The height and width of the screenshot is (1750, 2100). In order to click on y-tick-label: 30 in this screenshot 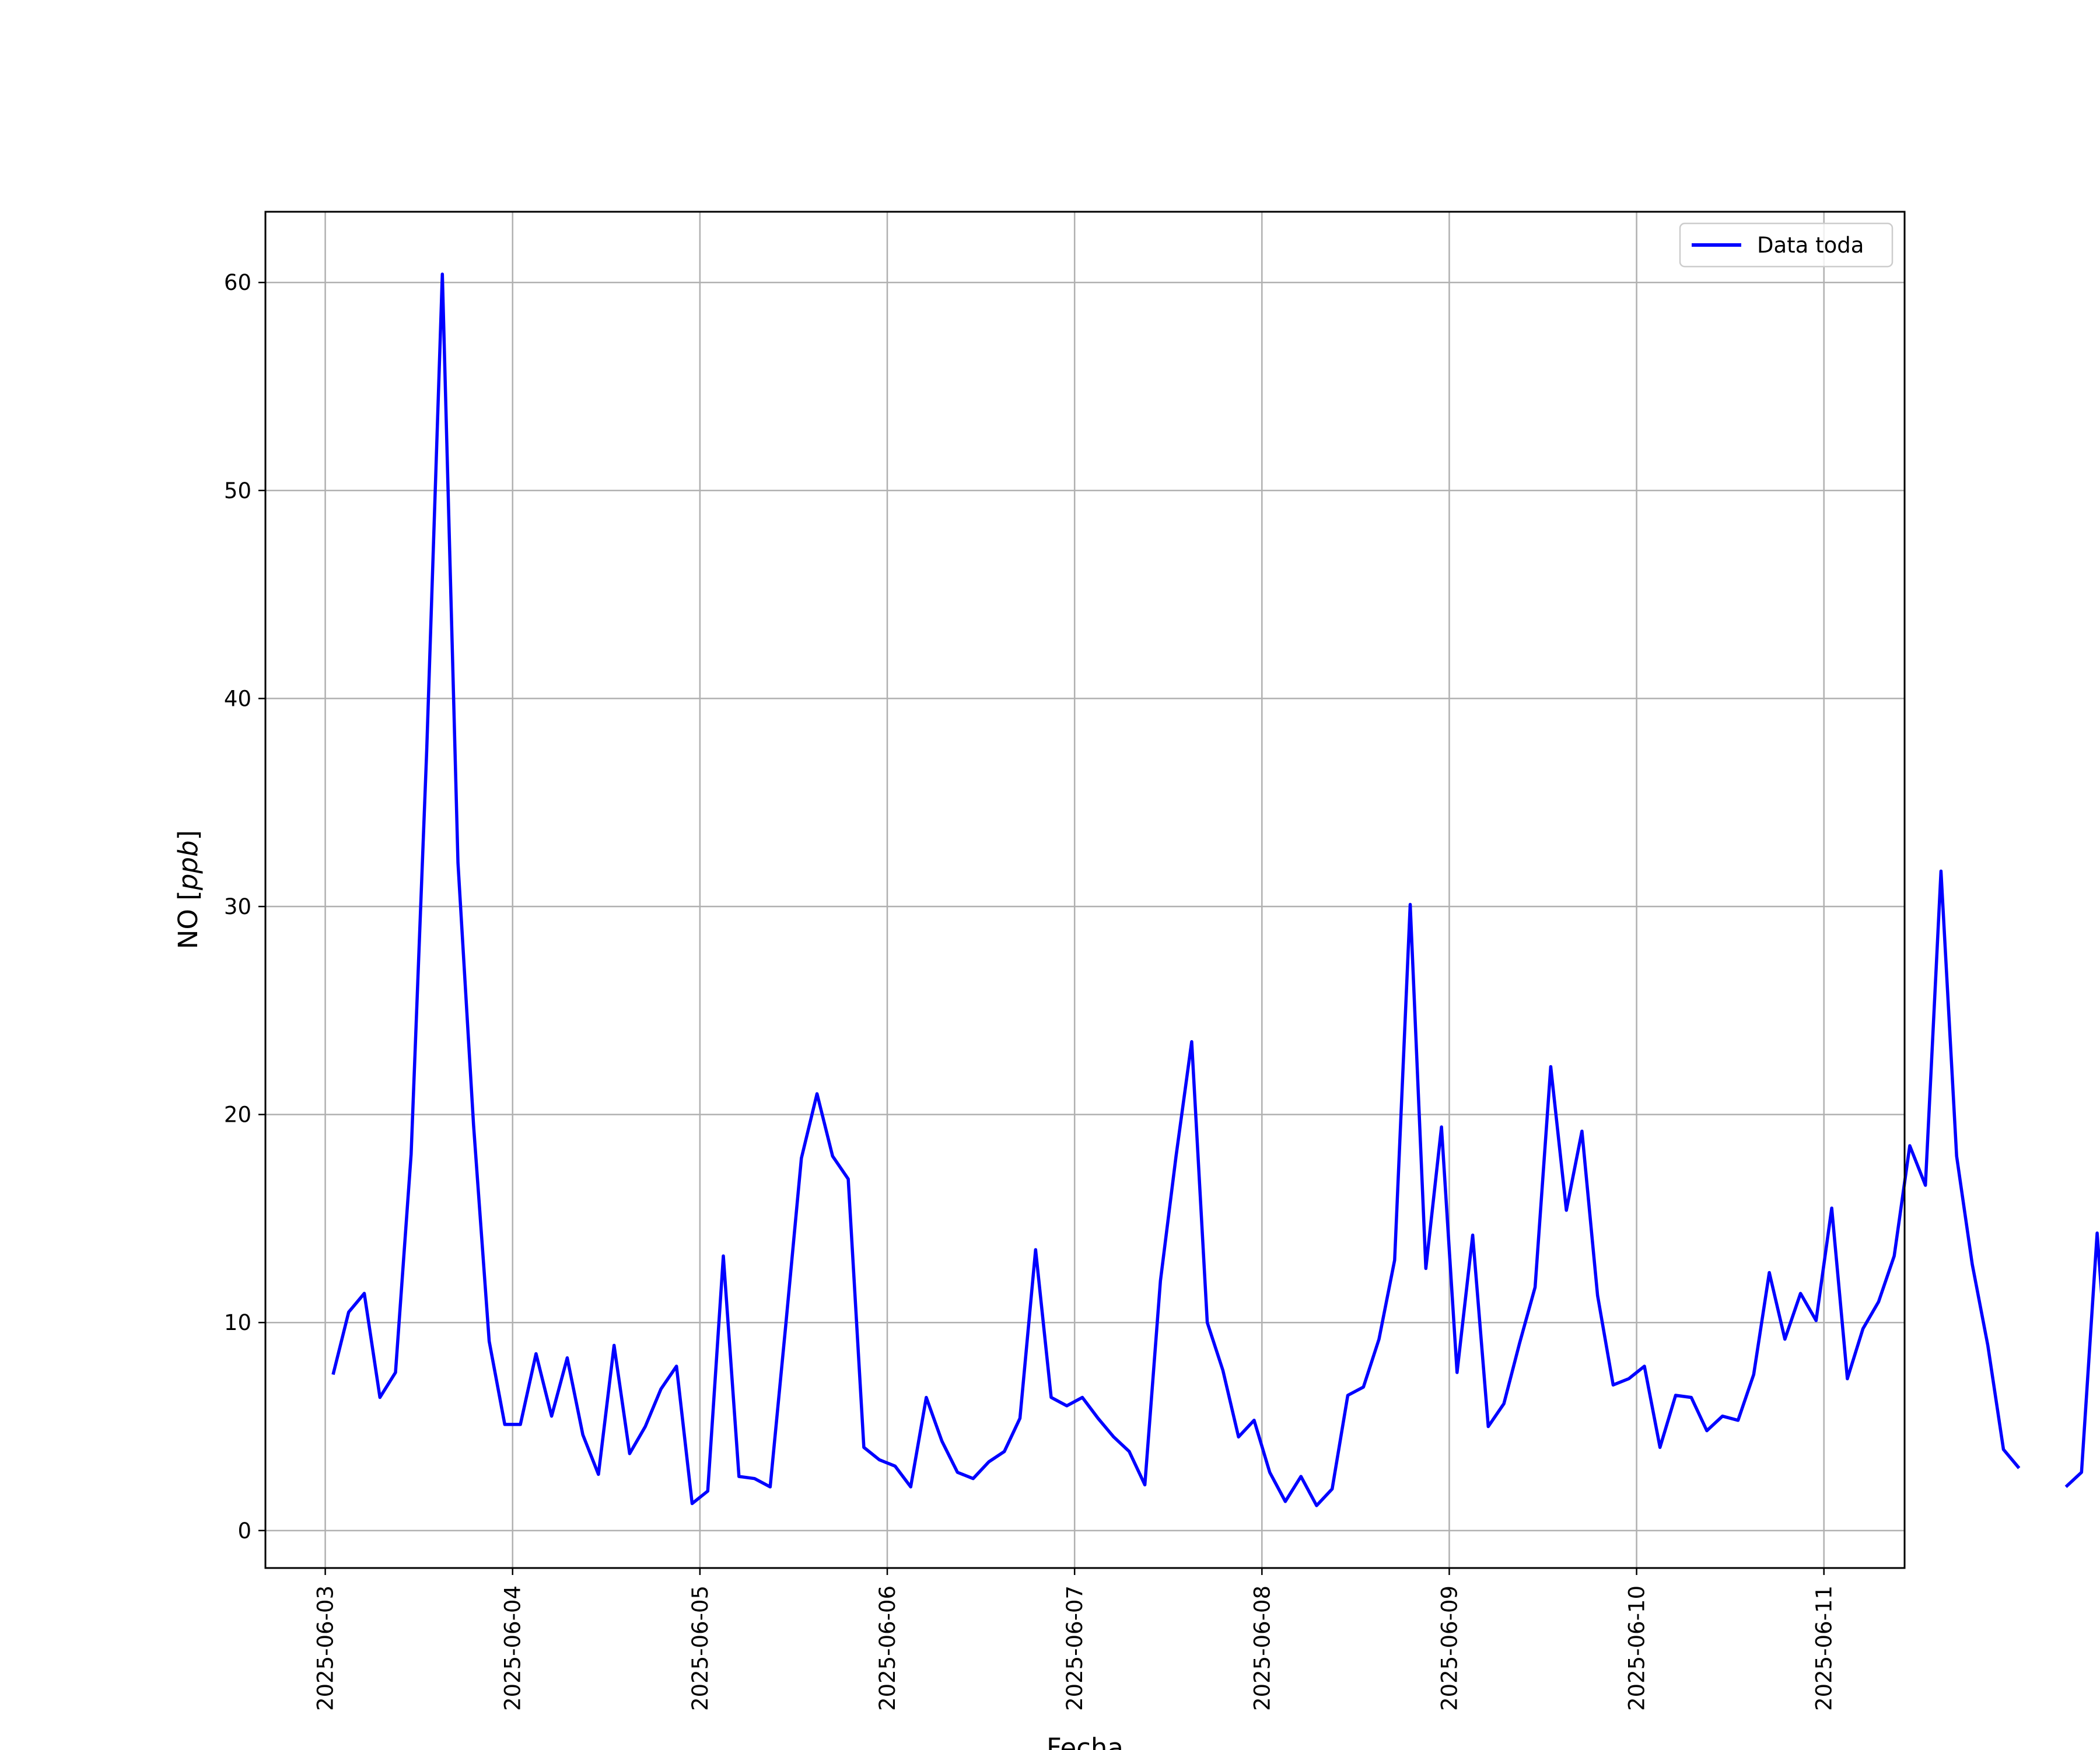, I will do `click(237, 907)`.